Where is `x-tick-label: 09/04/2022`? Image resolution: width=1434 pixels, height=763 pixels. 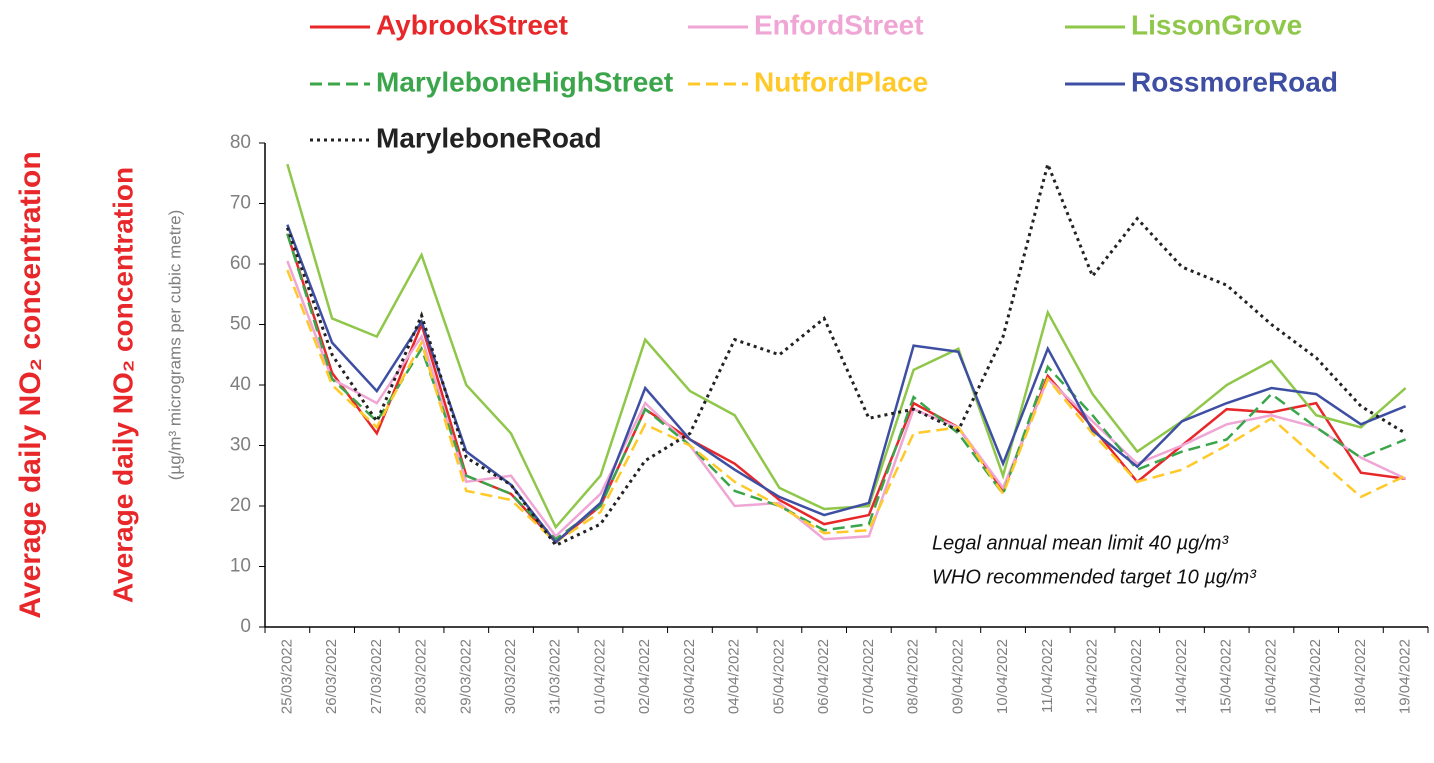 x-tick-label: 09/04/2022 is located at coordinates (957, 676).